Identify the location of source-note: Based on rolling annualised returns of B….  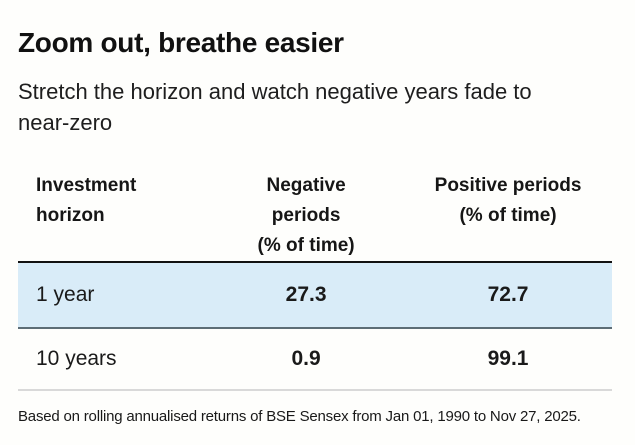
(299, 416).